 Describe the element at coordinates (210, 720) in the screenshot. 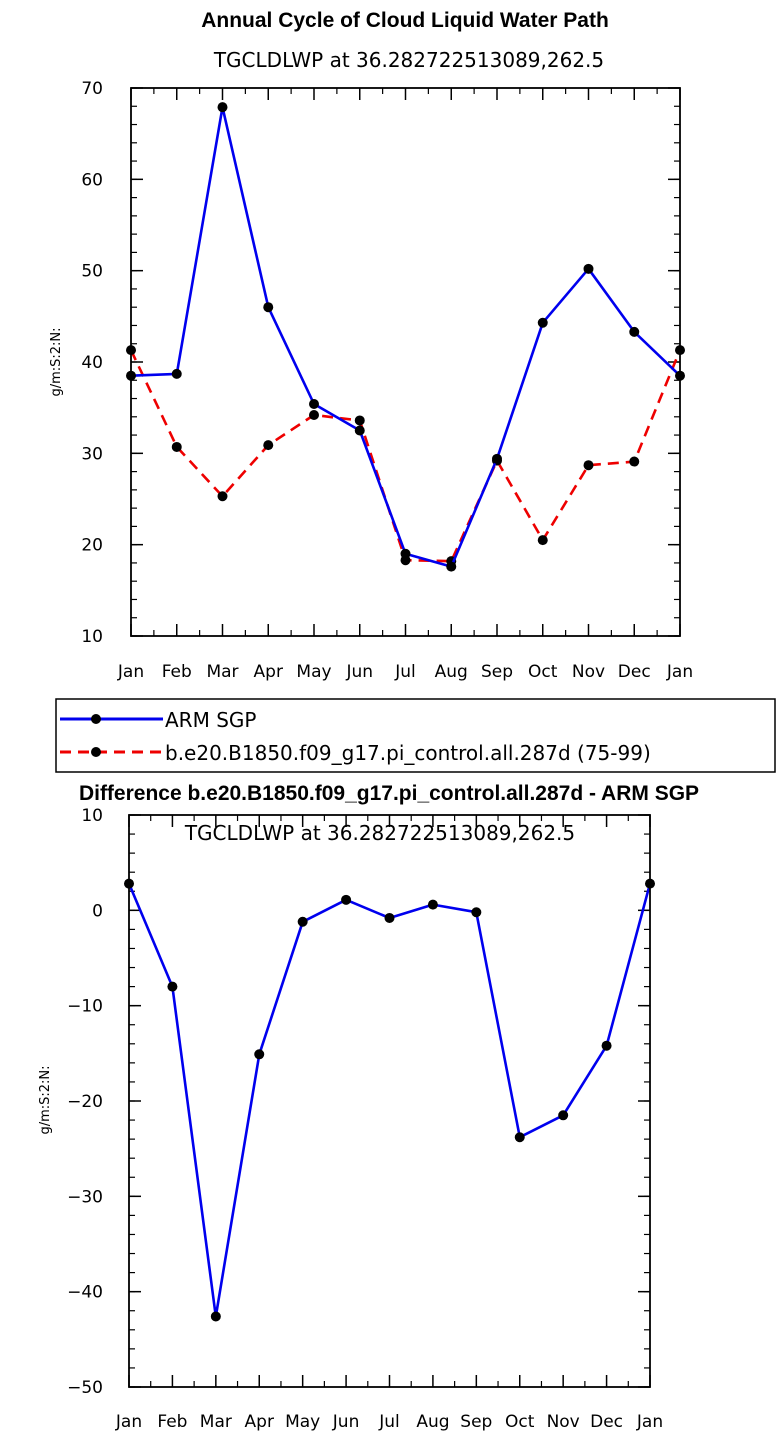

I see `legend-label-arm-sgp: ARM SGP` at that location.